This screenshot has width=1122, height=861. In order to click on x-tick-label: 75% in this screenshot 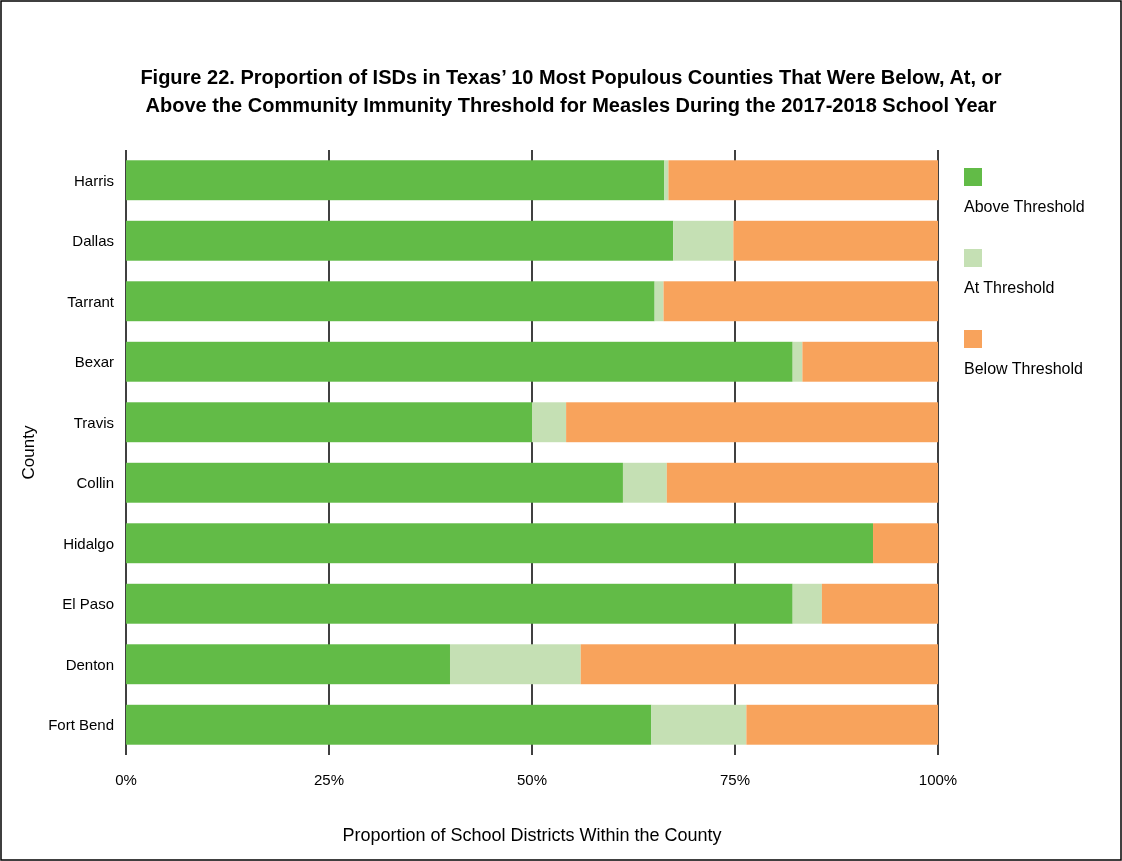, I will do `click(735, 779)`.